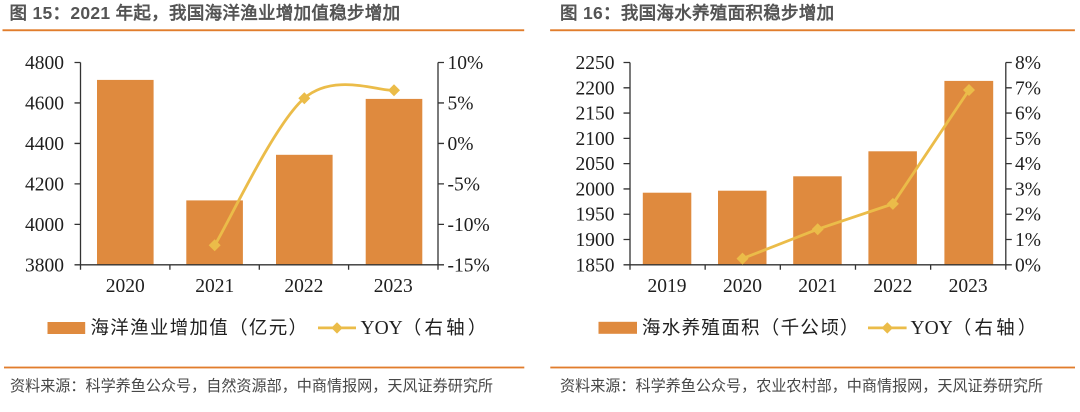 This screenshot has width=1080, height=412. I want to click on svg-text: 4200, so click(44, 184).